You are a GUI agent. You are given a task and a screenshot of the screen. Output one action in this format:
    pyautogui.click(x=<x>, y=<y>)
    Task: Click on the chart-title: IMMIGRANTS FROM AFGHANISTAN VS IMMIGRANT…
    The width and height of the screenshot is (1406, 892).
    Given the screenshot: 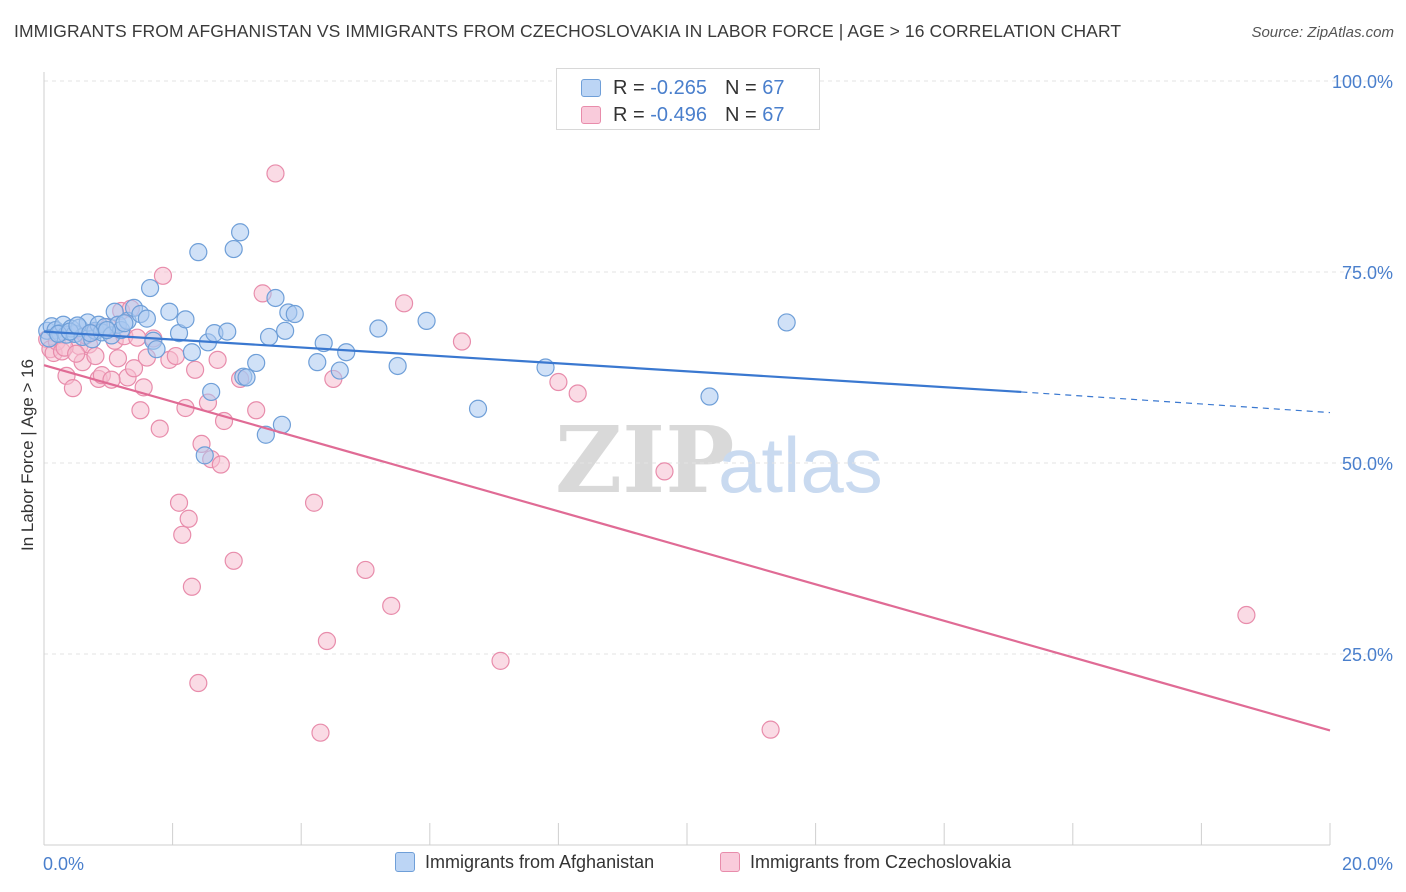 What is the action you would take?
    pyautogui.click(x=568, y=31)
    